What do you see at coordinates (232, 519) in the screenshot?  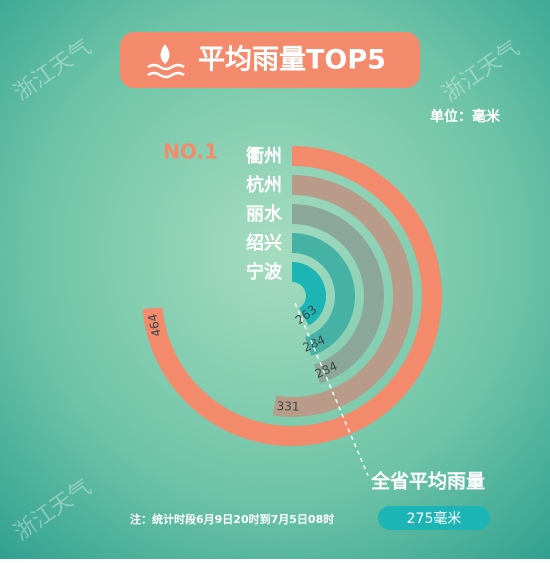 I see `note: 注：统计时段6月9日20时到7月5日08时` at bounding box center [232, 519].